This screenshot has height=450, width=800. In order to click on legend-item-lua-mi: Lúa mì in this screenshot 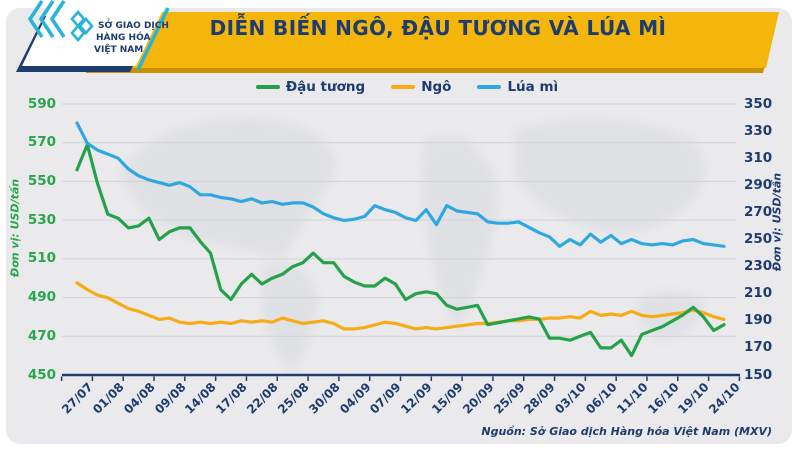, I will do `click(517, 87)`.